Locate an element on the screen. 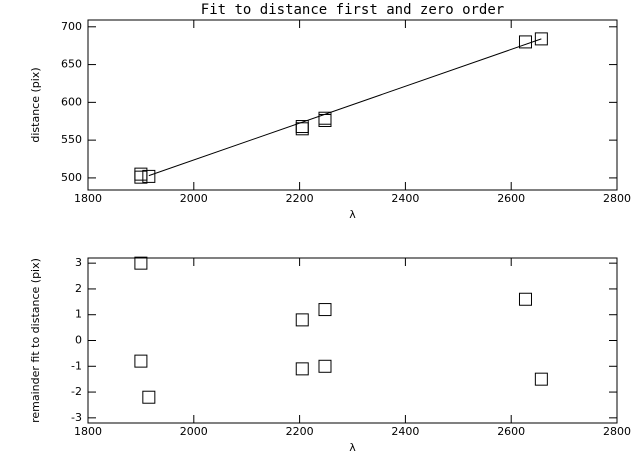  y-tick-label: 650 is located at coordinates (71, 64).